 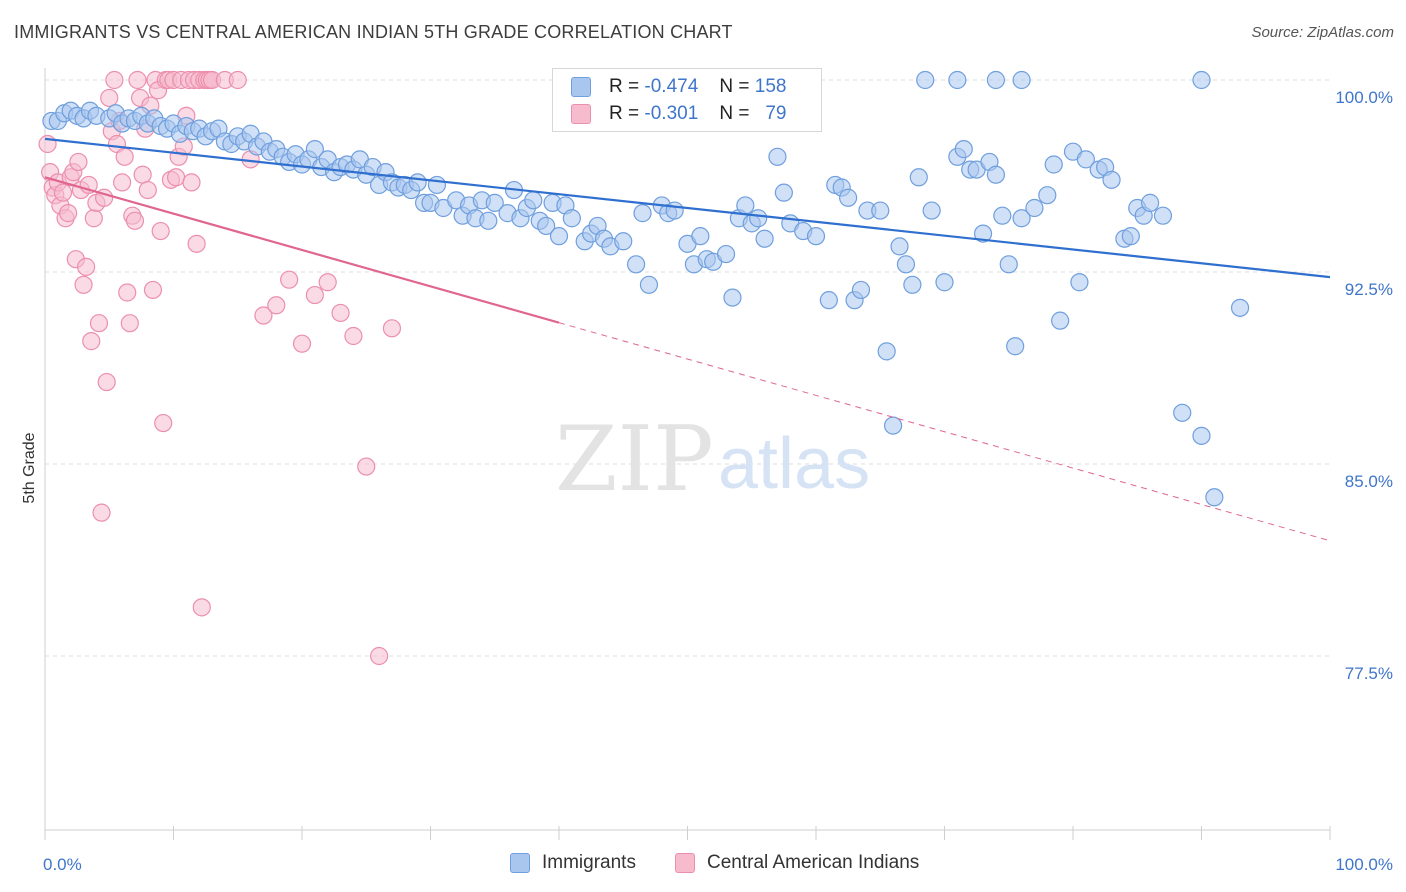 What do you see at coordinates (776, 113) in the screenshot?
I see `n-value: 79` at bounding box center [776, 113].